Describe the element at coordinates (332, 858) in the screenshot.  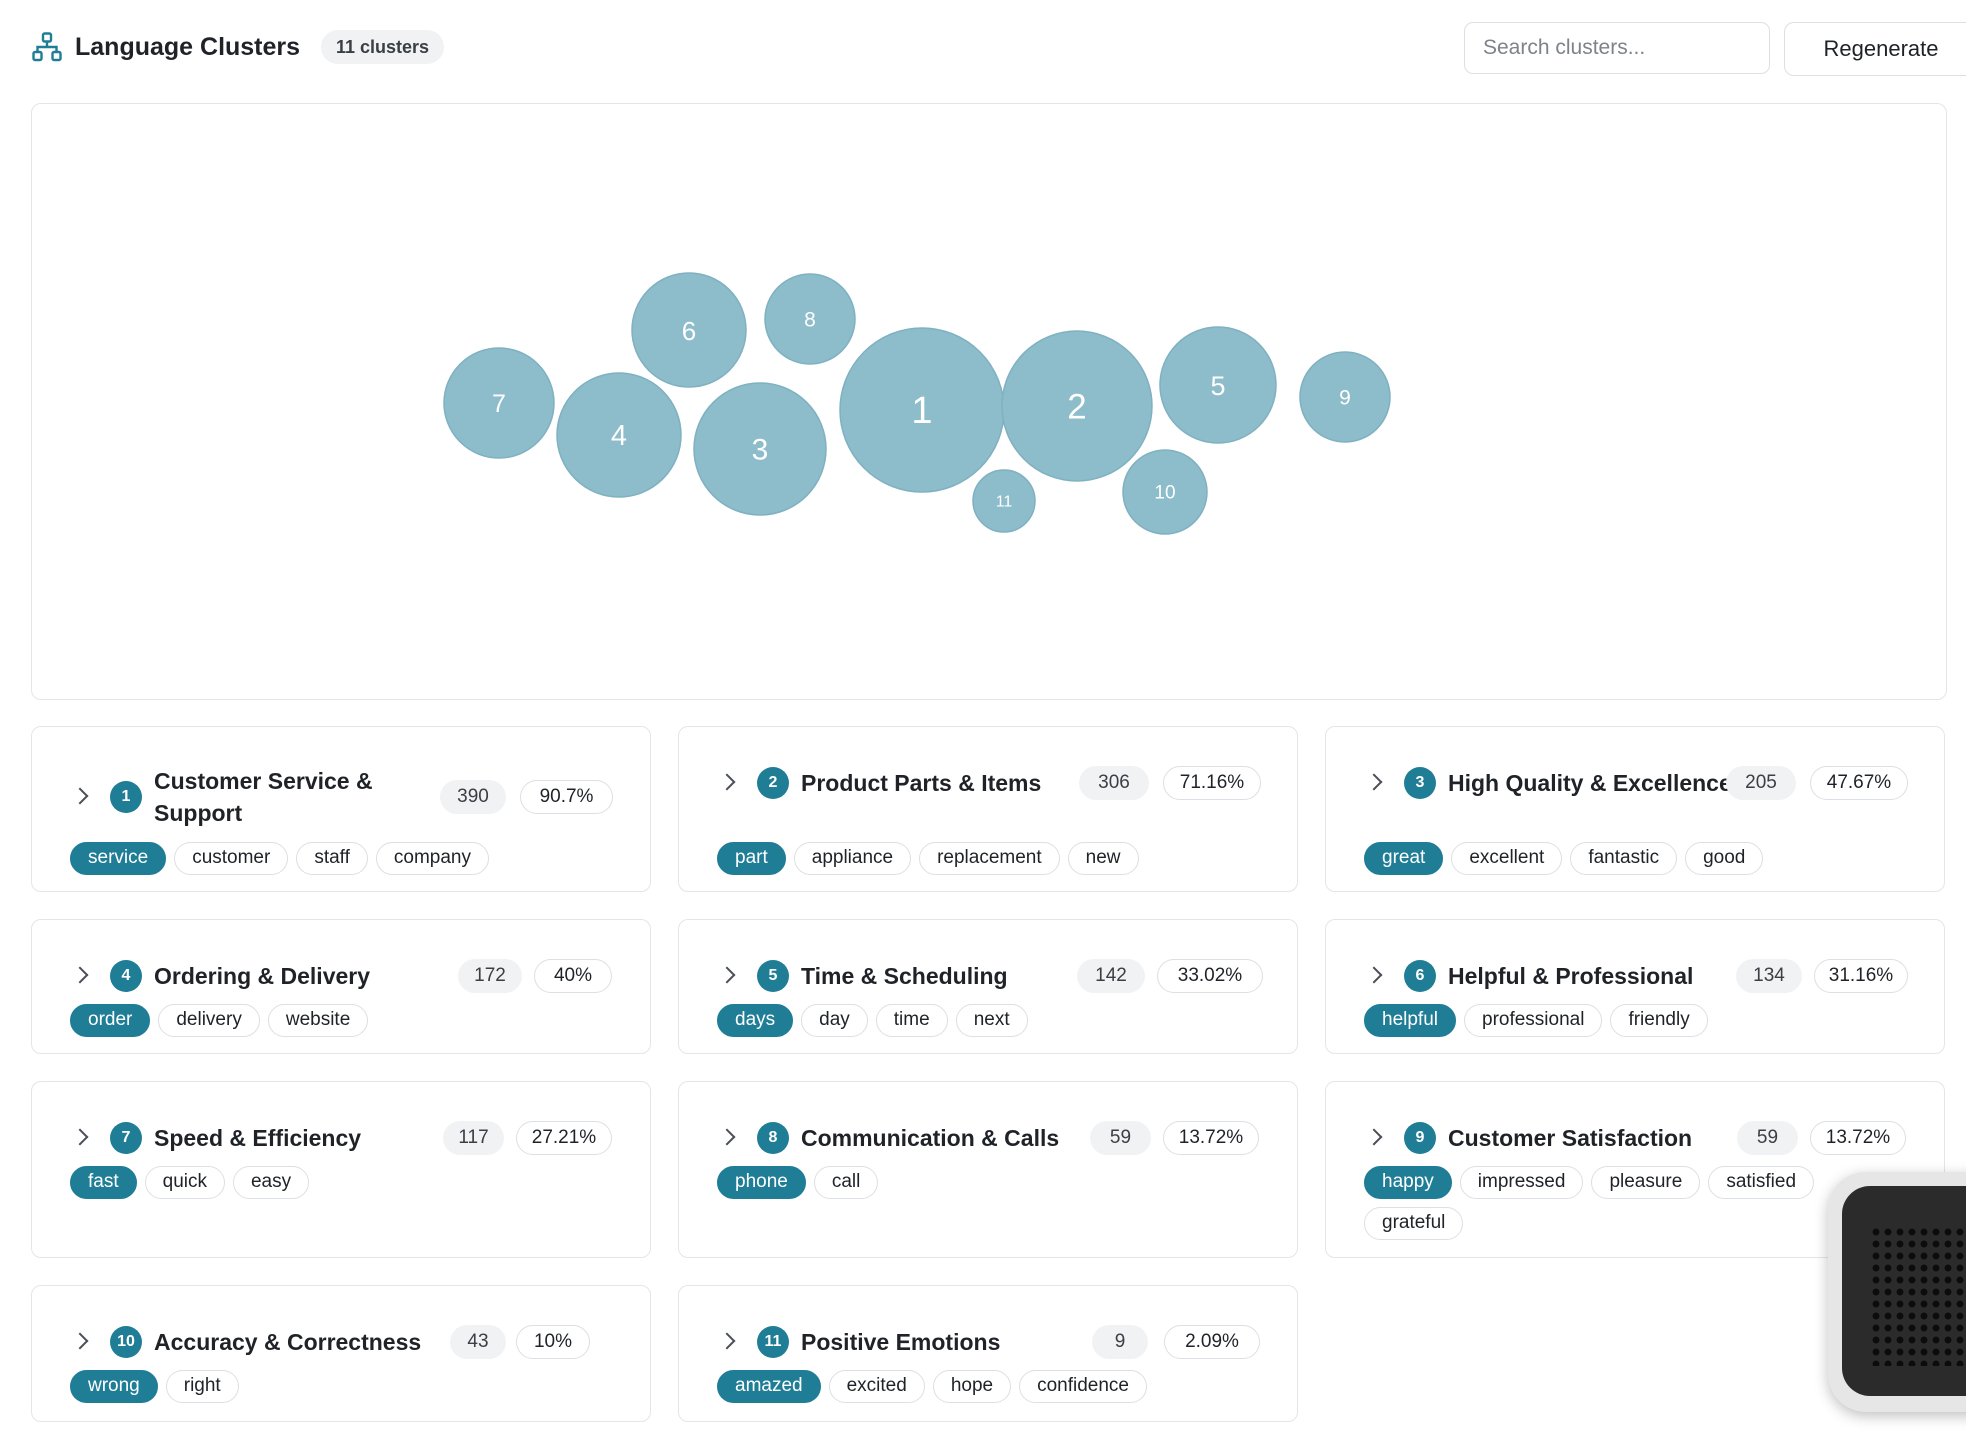
I see `keyword-tag: staff` at that location.